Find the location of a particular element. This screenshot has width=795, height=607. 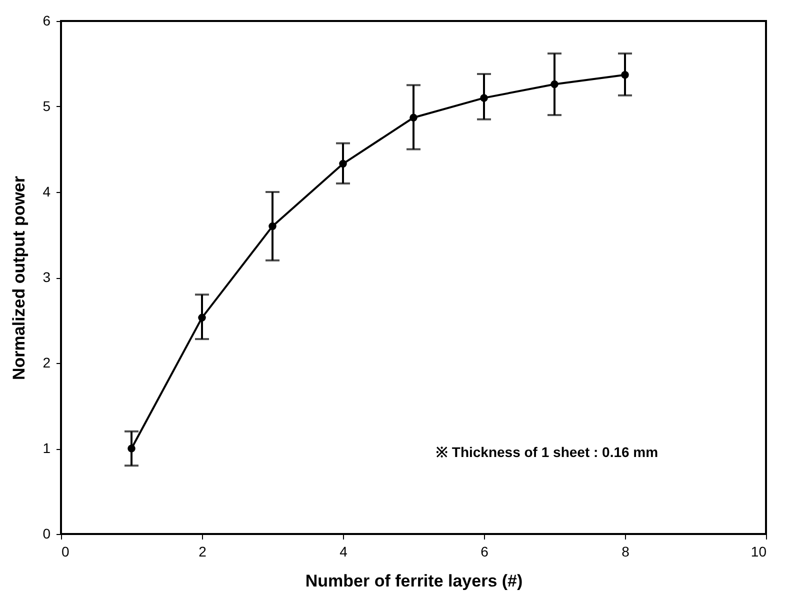

y-axis-title: Normalized output power is located at coordinates (19, 278).